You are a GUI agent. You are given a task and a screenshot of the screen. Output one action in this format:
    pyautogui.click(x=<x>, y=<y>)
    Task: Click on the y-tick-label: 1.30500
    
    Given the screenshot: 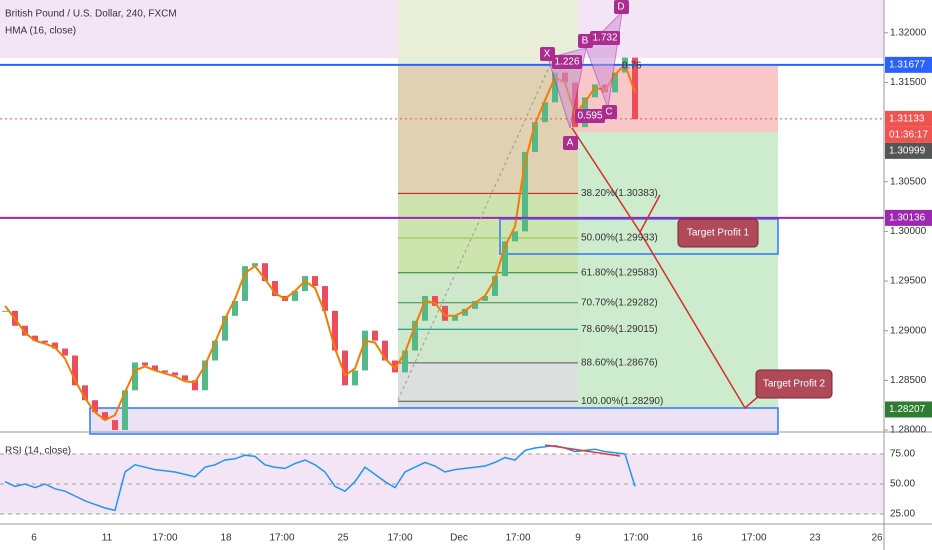 What is the action you would take?
    pyautogui.click(x=908, y=181)
    